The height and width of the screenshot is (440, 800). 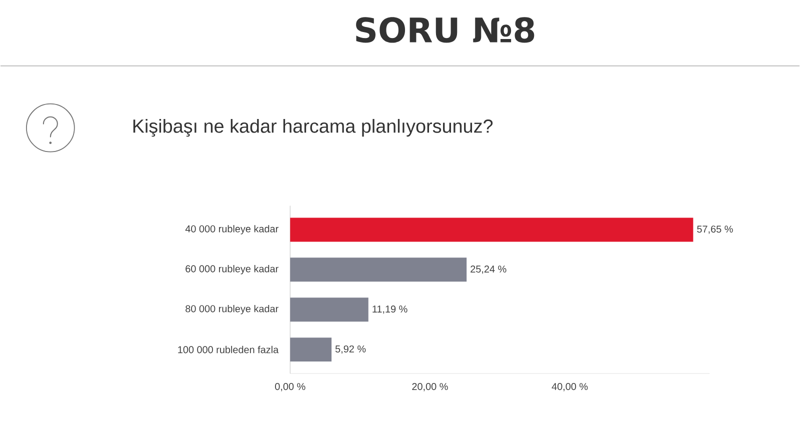 What do you see at coordinates (228, 349) in the screenshot?
I see `y-tick-label: 100 000 rubleden fazla` at bounding box center [228, 349].